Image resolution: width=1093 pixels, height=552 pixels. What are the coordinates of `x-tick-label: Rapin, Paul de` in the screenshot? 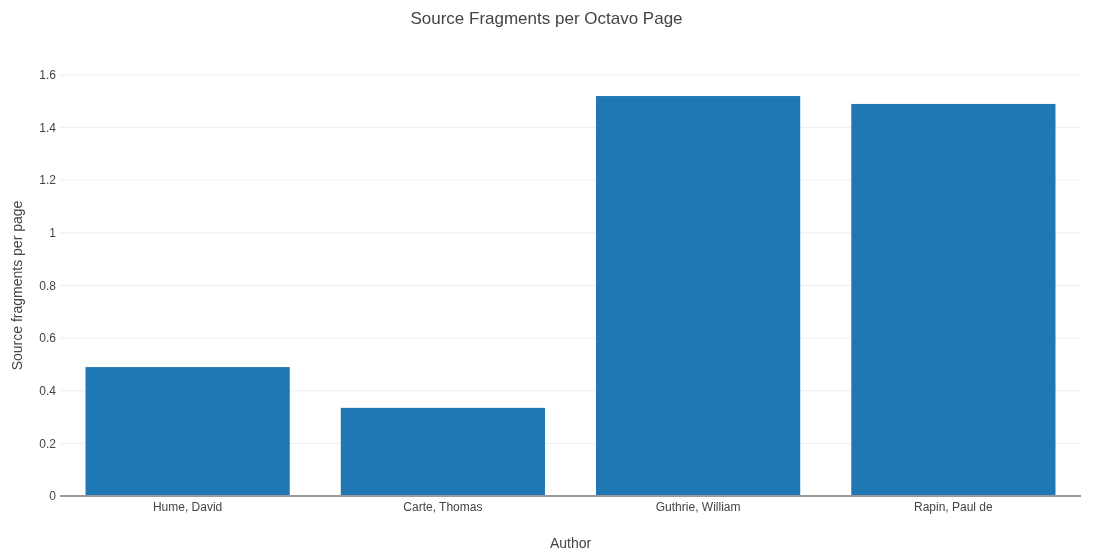 It's located at (954, 507).